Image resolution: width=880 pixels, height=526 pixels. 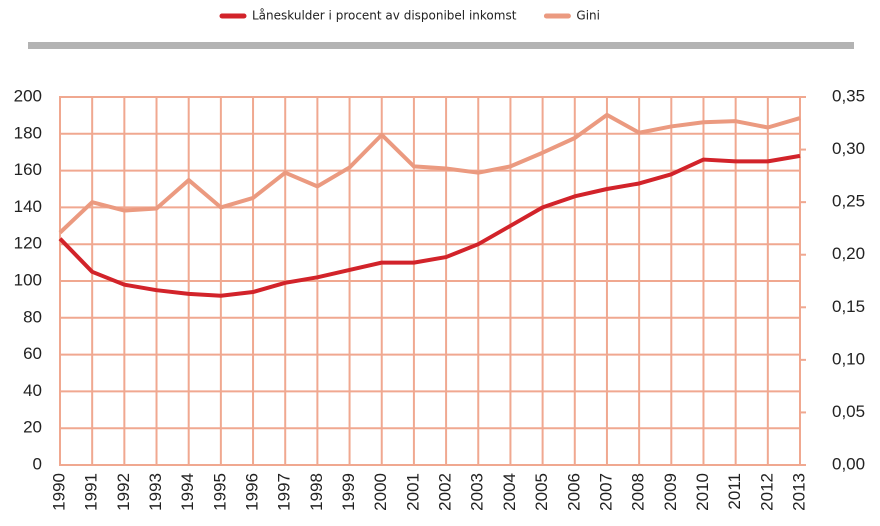 What do you see at coordinates (91, 492) in the screenshot?
I see `x-tick-label: 1991` at bounding box center [91, 492].